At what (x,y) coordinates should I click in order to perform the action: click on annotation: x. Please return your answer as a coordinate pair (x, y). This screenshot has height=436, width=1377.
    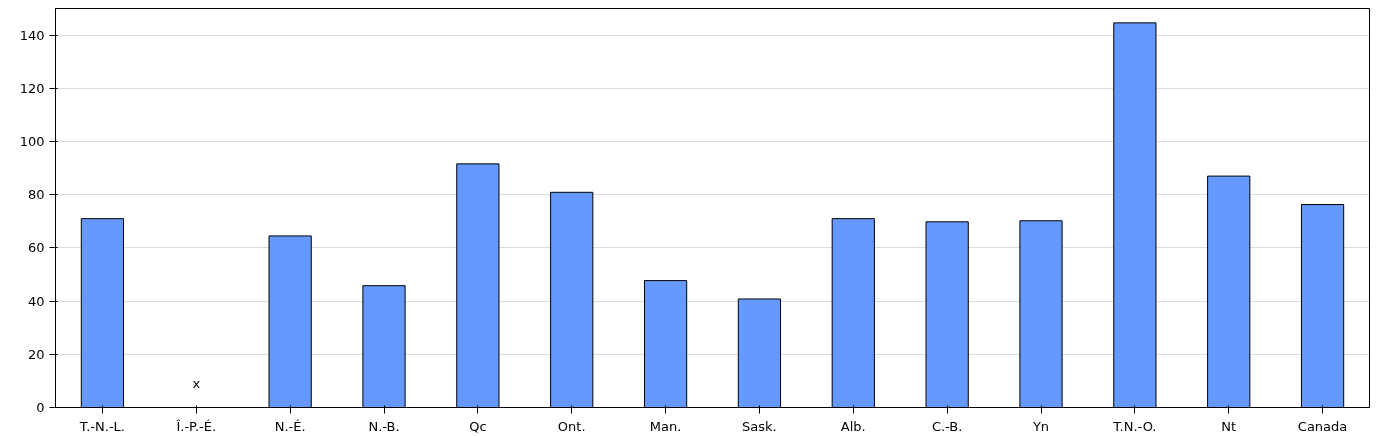
    Looking at the image, I should click on (196, 384).